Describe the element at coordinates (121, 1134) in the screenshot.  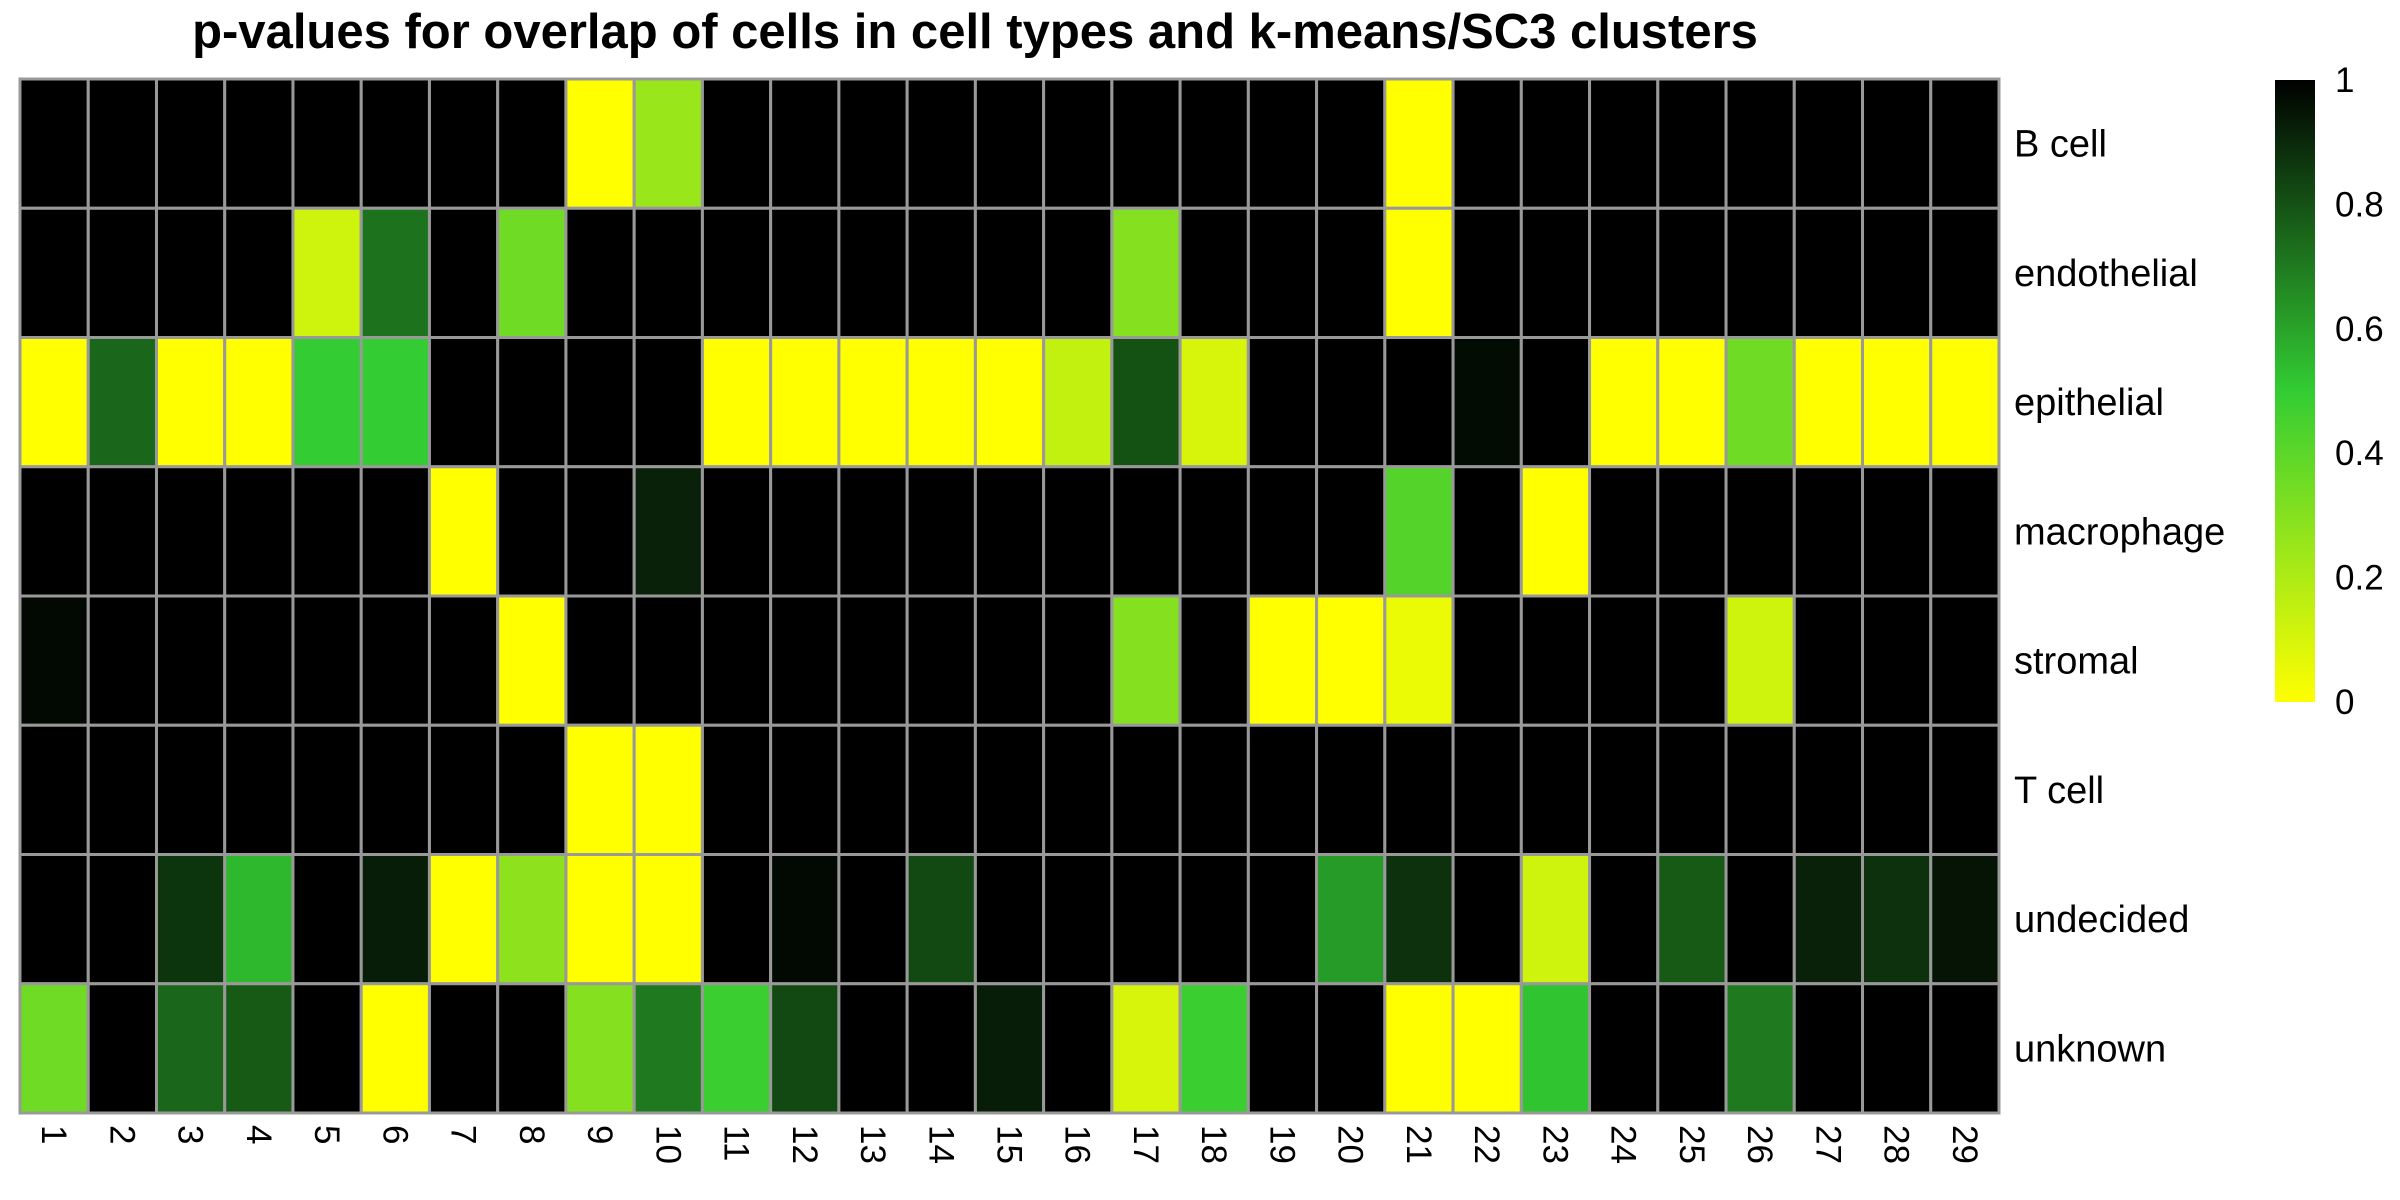
I see `column-label: 2` at that location.